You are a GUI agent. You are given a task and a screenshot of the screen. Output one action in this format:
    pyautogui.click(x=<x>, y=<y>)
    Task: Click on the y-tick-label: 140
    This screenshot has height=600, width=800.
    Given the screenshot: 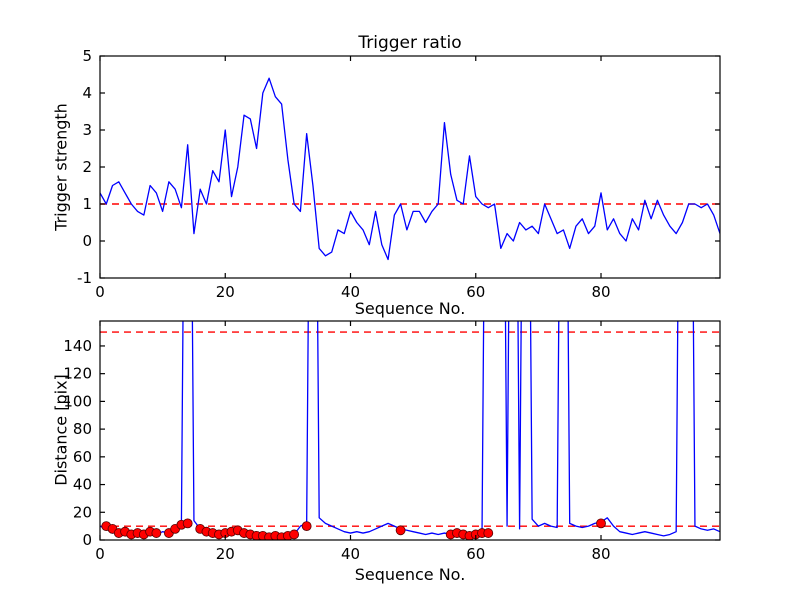 What is the action you would take?
    pyautogui.click(x=77, y=346)
    